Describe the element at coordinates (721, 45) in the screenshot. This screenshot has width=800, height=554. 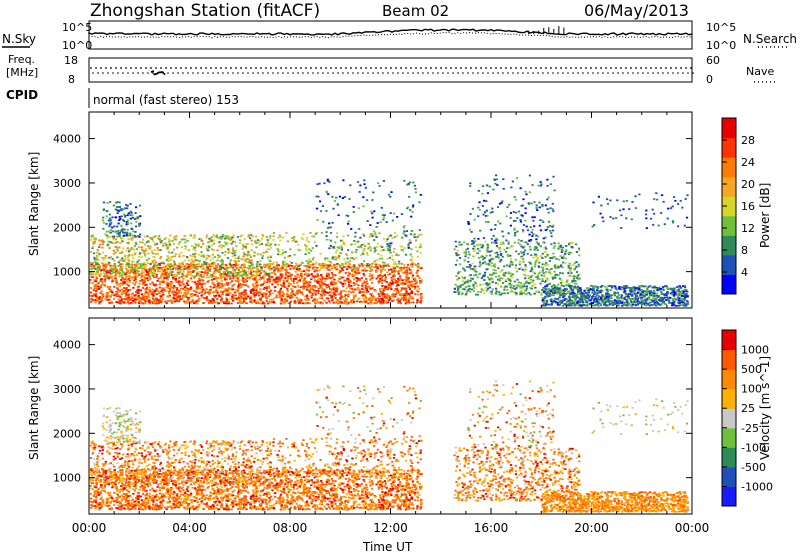
I see `noise-tick-right-bottom: 10^0` at that location.